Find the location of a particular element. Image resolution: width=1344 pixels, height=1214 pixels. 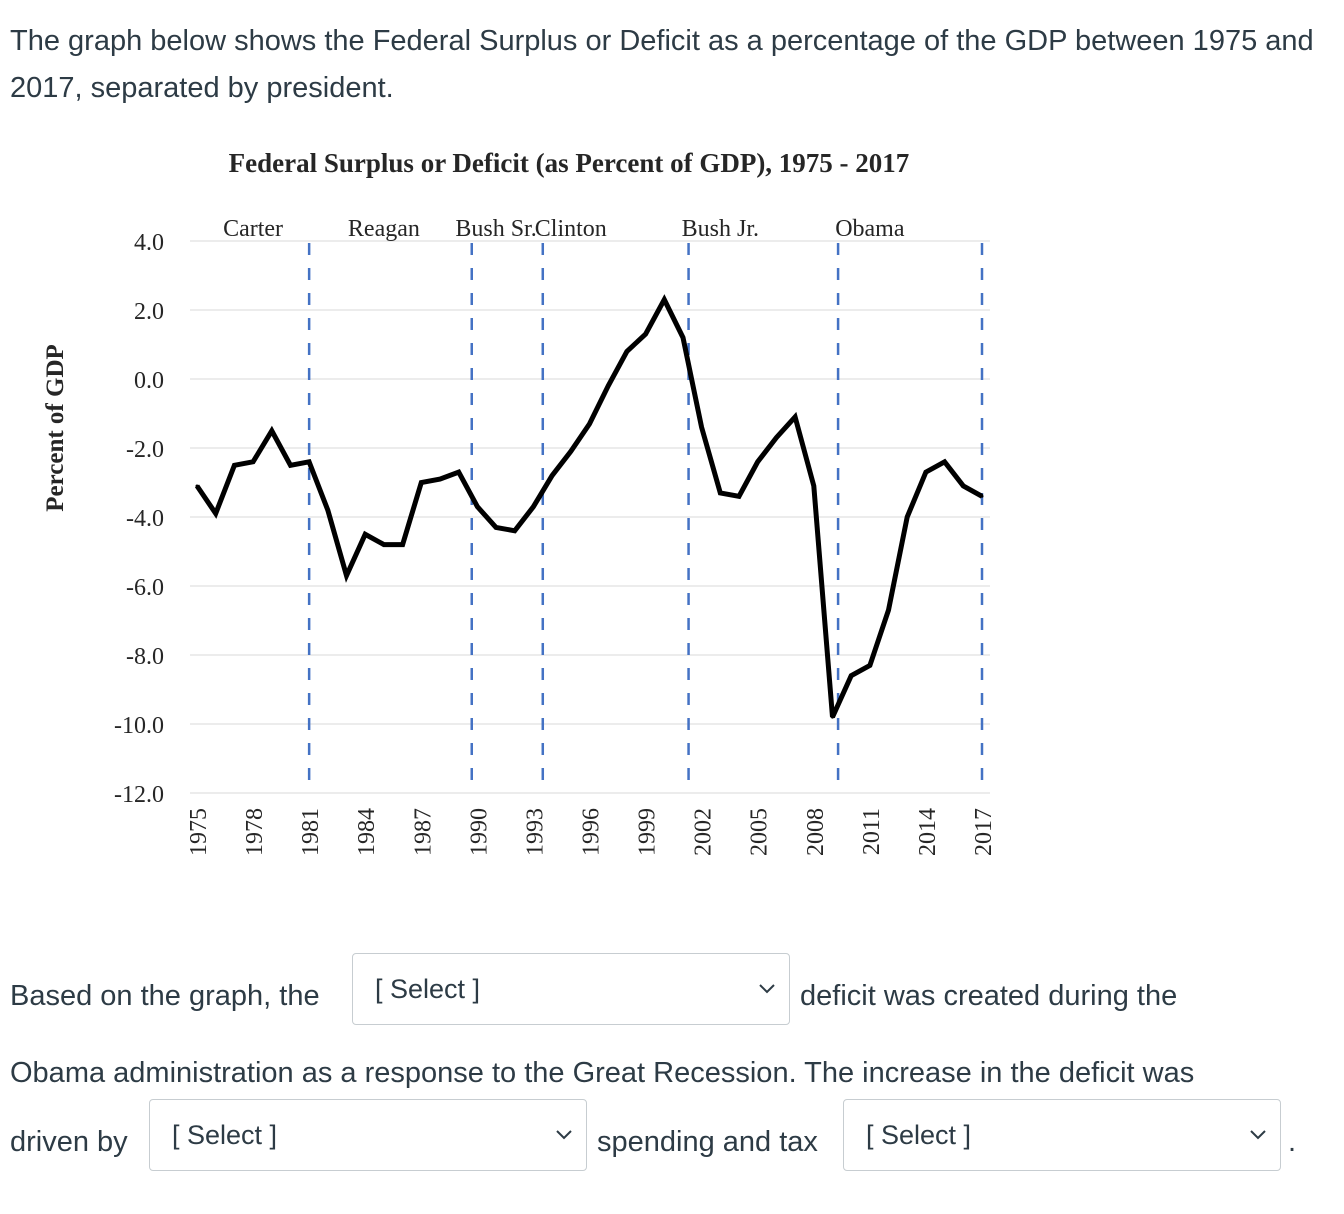

president-label: Bush Jr. is located at coordinates (720, 229).